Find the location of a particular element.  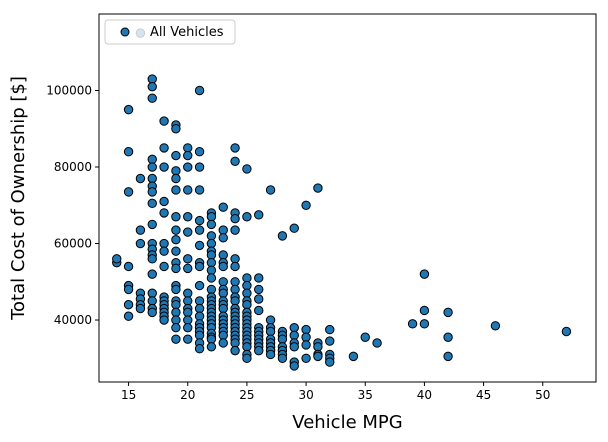

y-tick-label: 100000 is located at coordinates (69, 91).